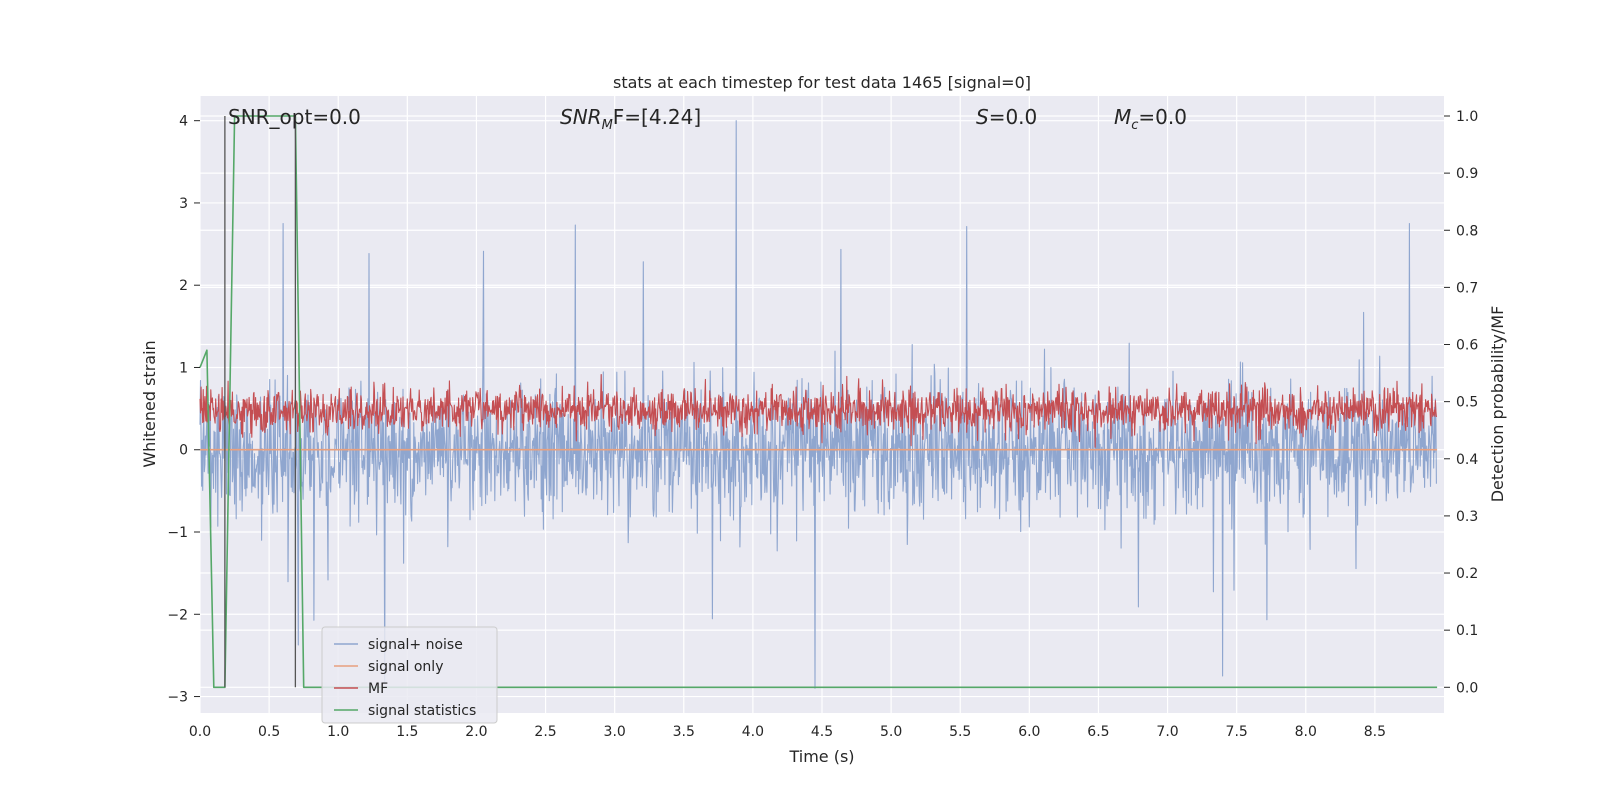 The width and height of the screenshot is (1600, 800). I want to click on s-italic: S, so click(982, 117).